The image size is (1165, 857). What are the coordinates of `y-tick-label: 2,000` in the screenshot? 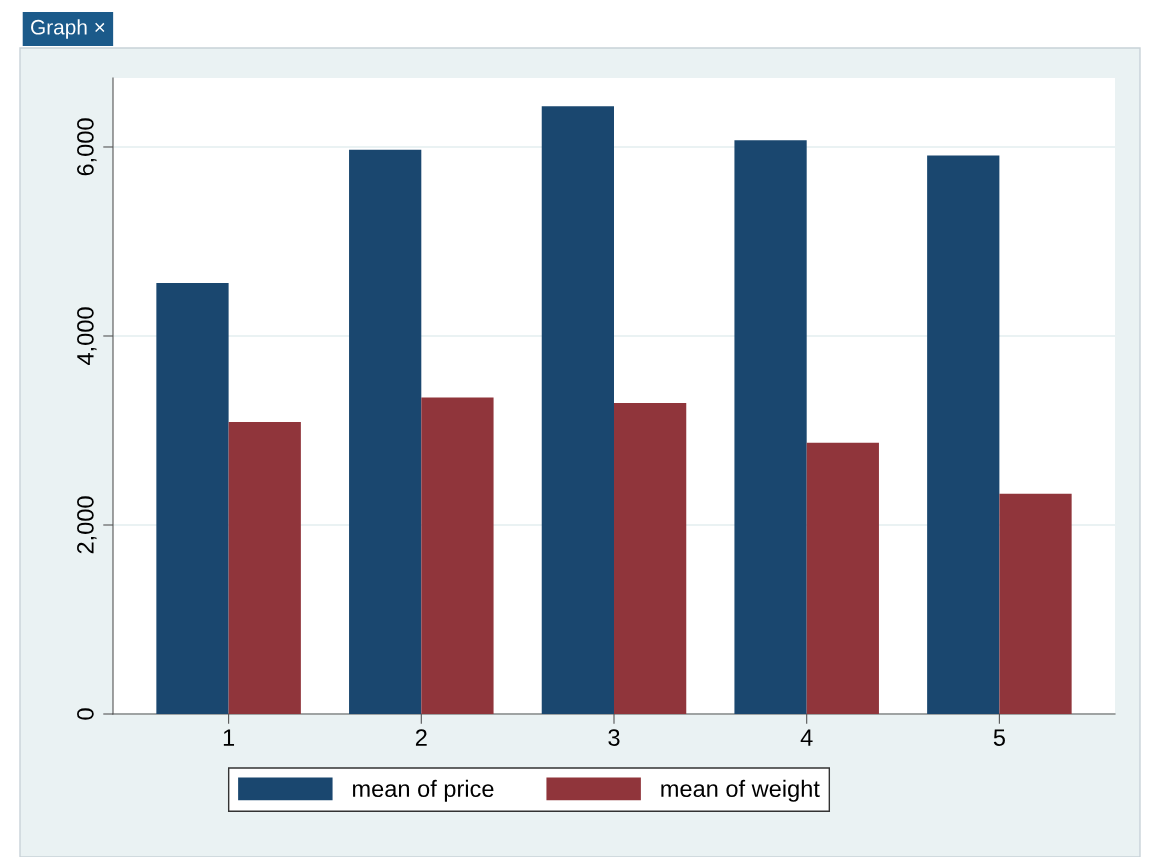 It's located at (87, 525).